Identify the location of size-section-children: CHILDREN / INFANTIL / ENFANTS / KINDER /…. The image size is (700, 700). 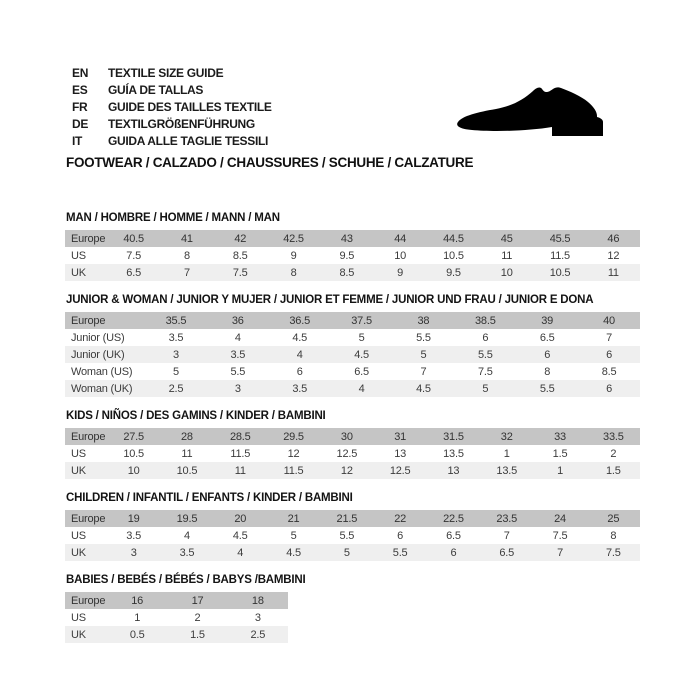
(352, 526).